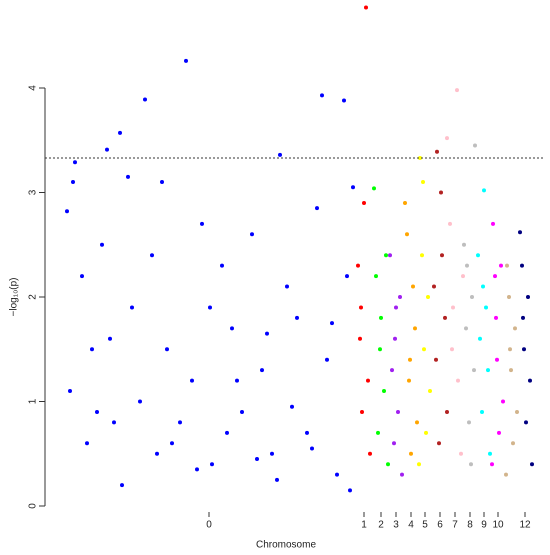 Image resolution: width=550 pixels, height=555 pixels. Describe the element at coordinates (14, 297) in the screenshot. I see `y-axis-label: −log₁₀(p)` at that location.